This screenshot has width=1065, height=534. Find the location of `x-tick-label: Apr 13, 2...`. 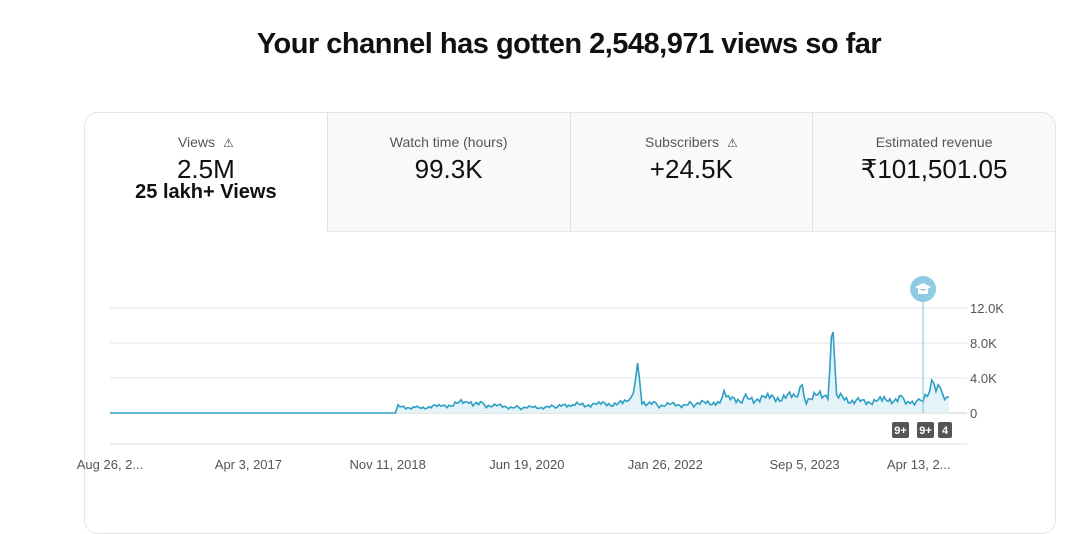

x-tick-label: Apr 13, 2... is located at coordinates (919, 464).